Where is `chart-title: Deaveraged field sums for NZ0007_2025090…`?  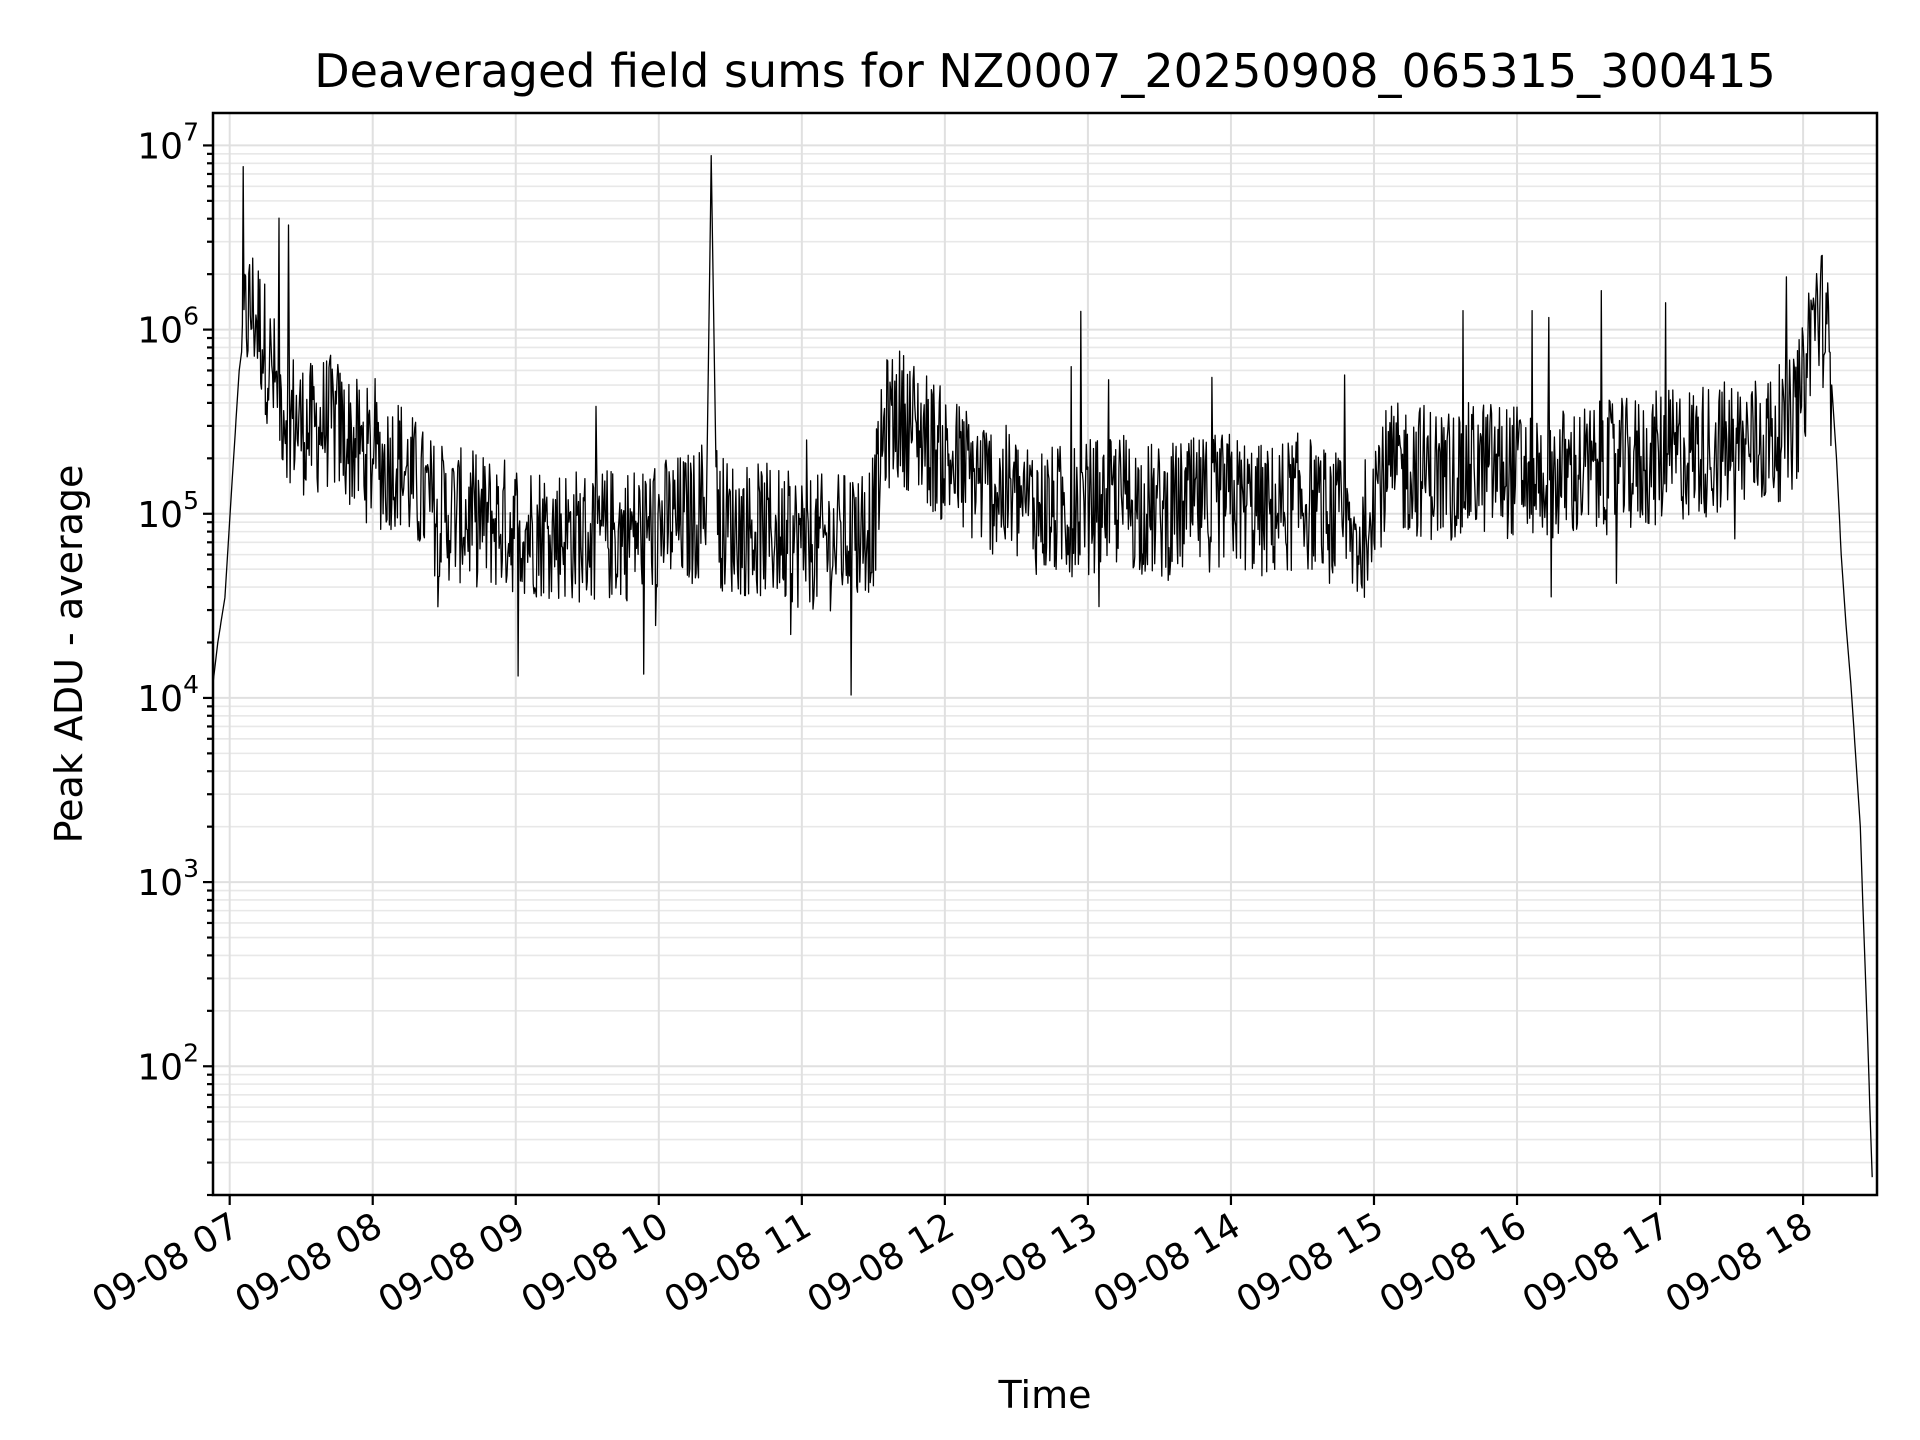
chart-title: Deaveraged field sums for NZ0007_2025090… is located at coordinates (1044, 71).